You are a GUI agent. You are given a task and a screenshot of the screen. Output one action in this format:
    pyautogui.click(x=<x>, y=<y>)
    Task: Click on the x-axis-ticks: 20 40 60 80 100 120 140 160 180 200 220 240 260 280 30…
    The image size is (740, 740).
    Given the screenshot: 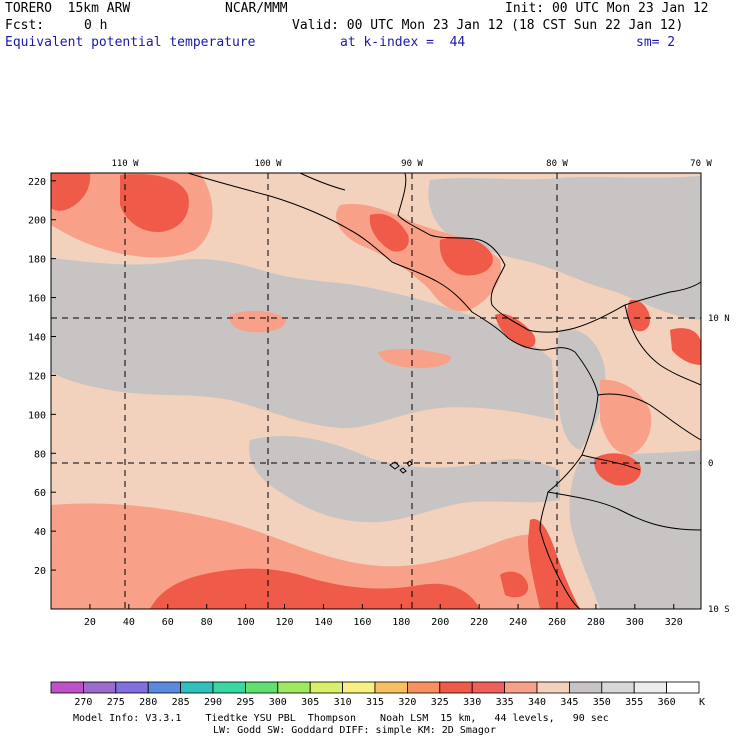 What is the action you would take?
    pyautogui.click(x=383, y=616)
    